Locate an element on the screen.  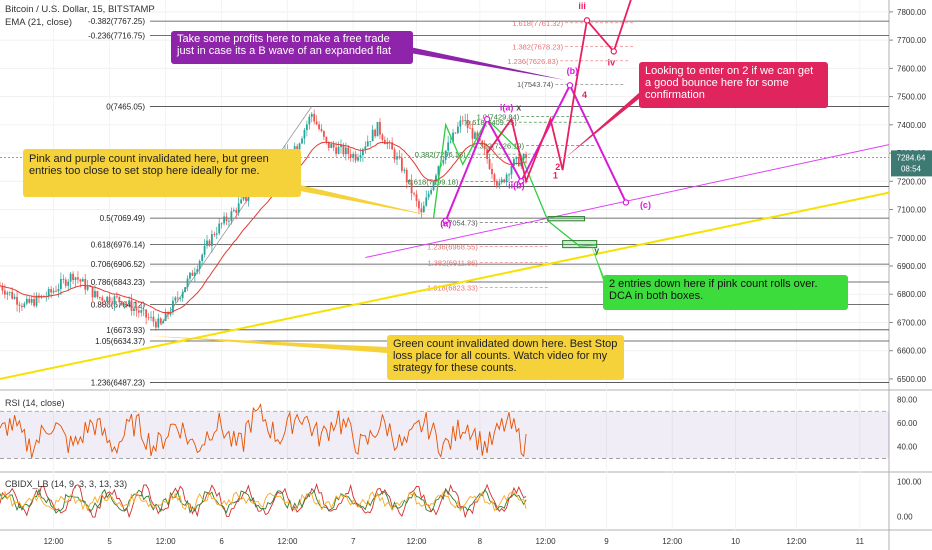
fib-level-label: -0.382(7767.25) is located at coordinates (116, 21).